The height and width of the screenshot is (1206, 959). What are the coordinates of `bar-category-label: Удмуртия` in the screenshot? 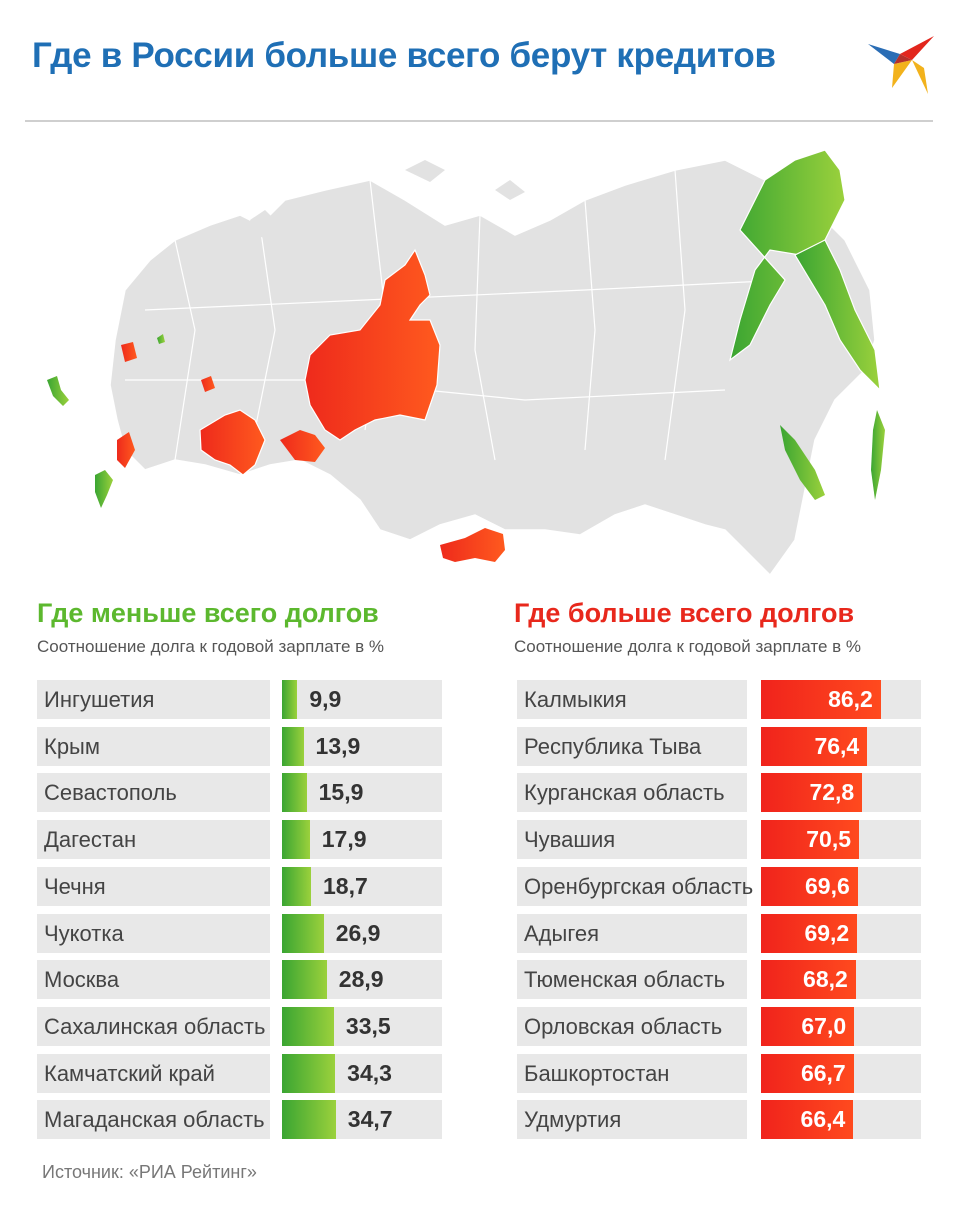 It's located at (632, 1120).